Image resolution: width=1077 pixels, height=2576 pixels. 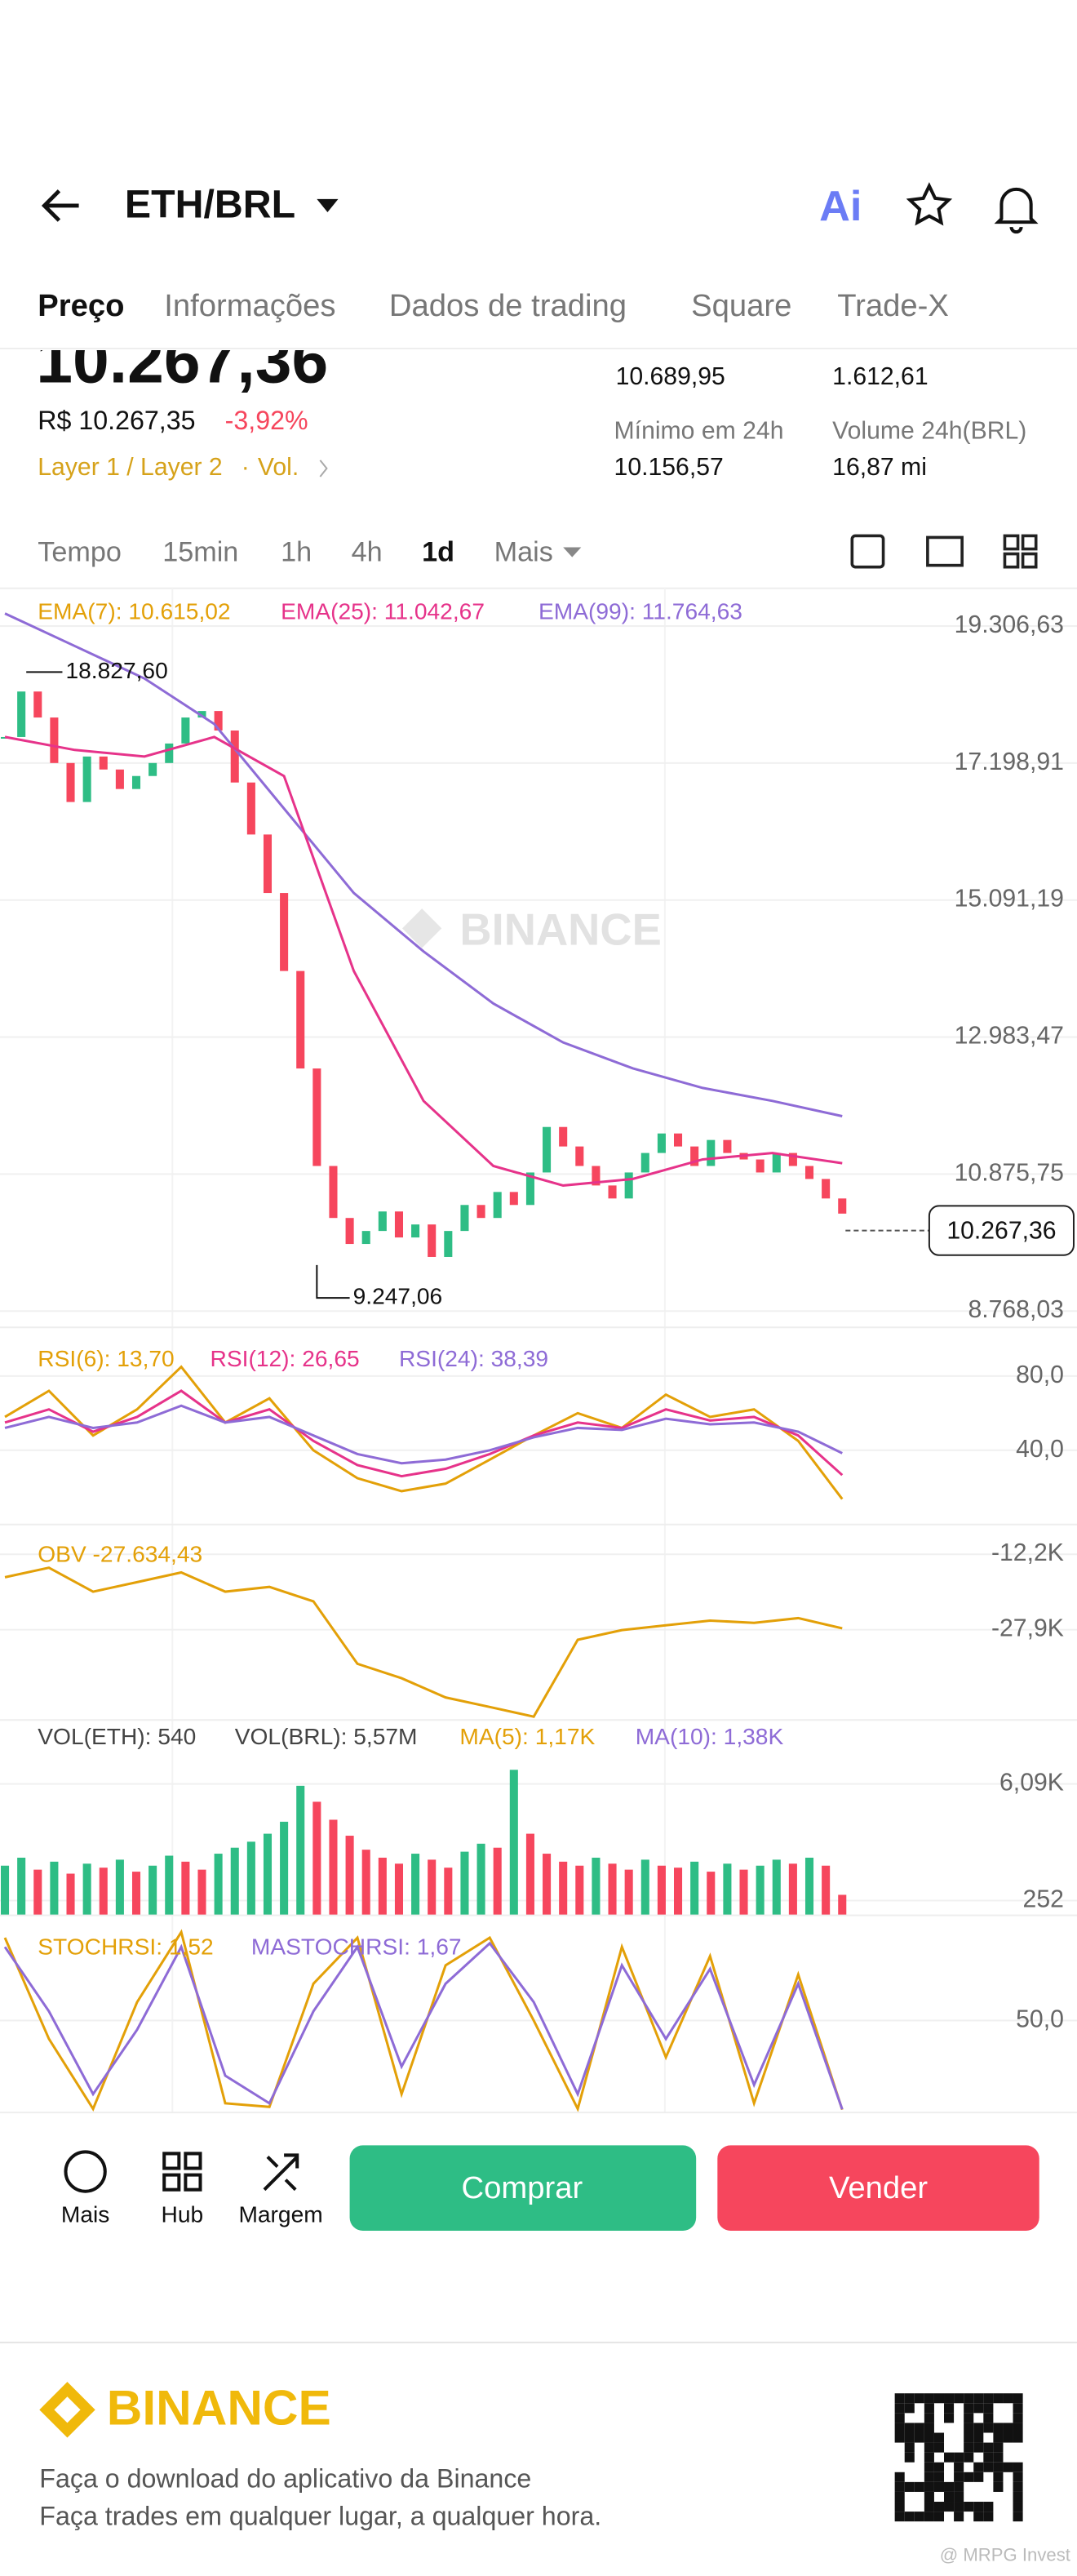 I want to click on tab: Informações, so click(x=249, y=305).